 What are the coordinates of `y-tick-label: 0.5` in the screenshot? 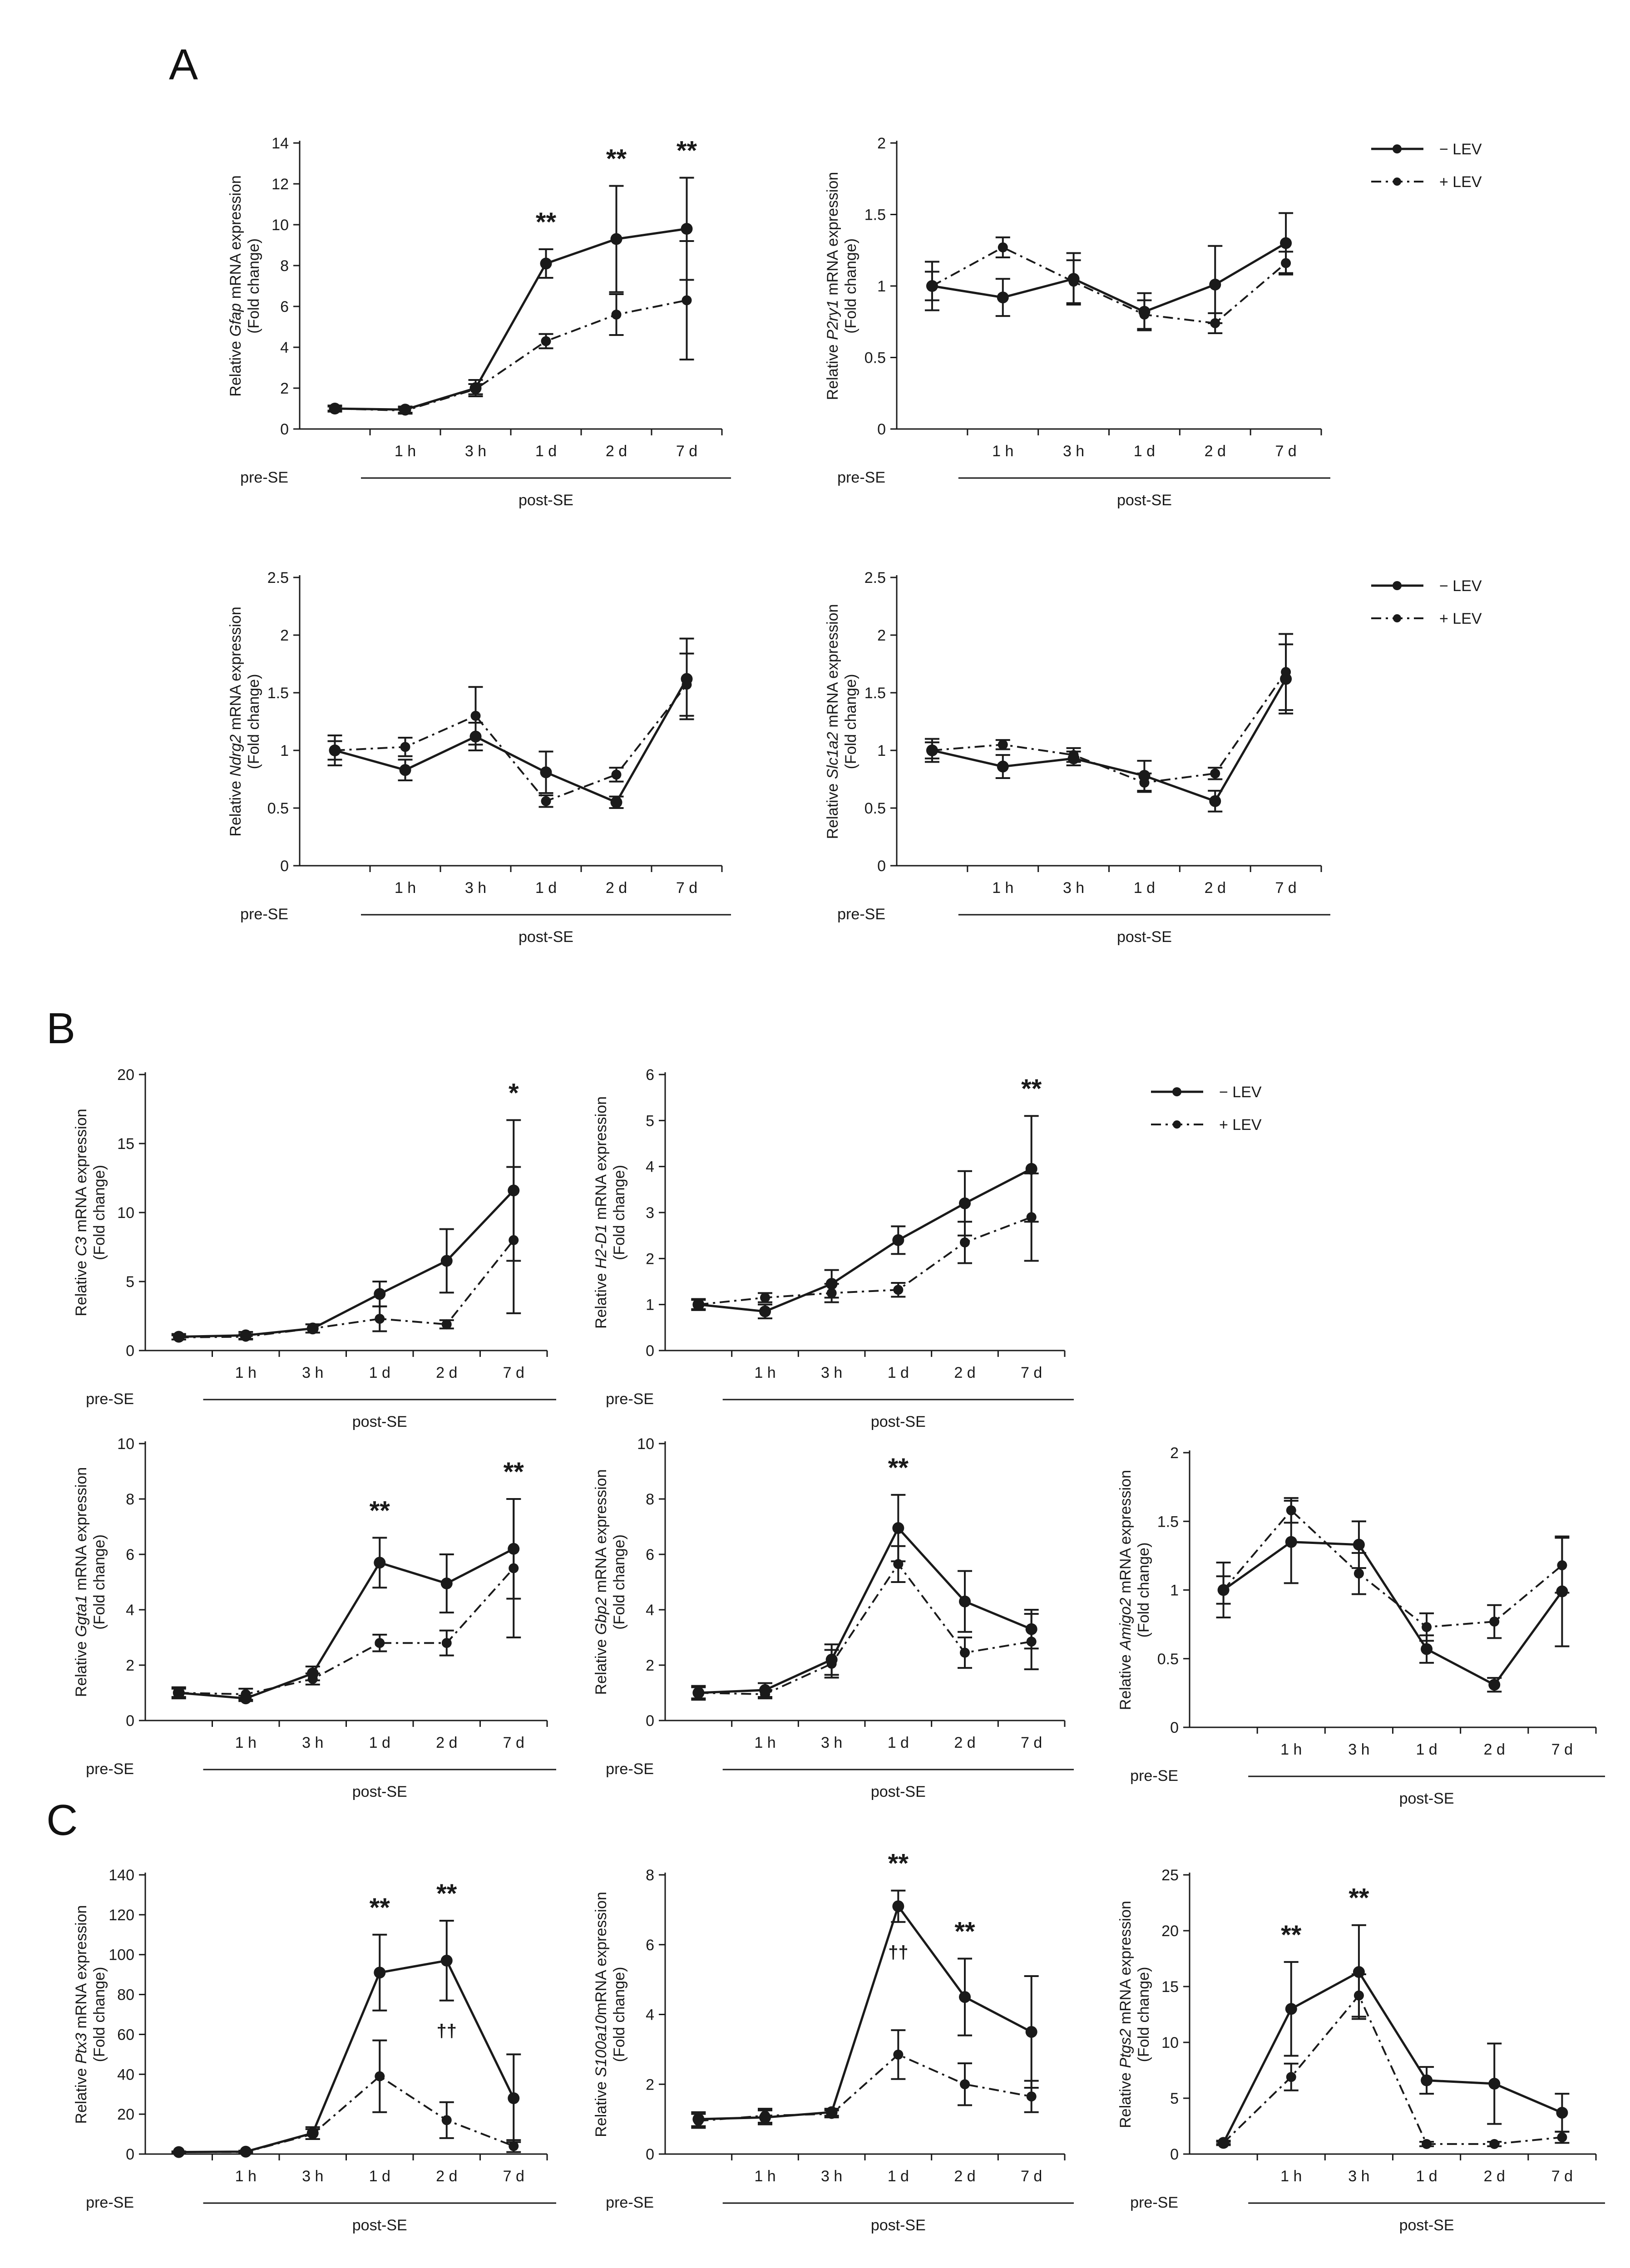 It's located at (875, 808).